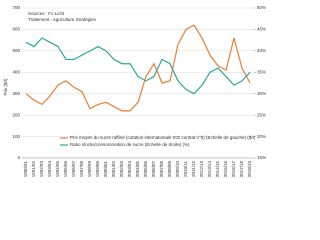 The width and height of the screenshot is (320, 240). I want to click on x-tick-label: 2018/19, so click(249, 169).